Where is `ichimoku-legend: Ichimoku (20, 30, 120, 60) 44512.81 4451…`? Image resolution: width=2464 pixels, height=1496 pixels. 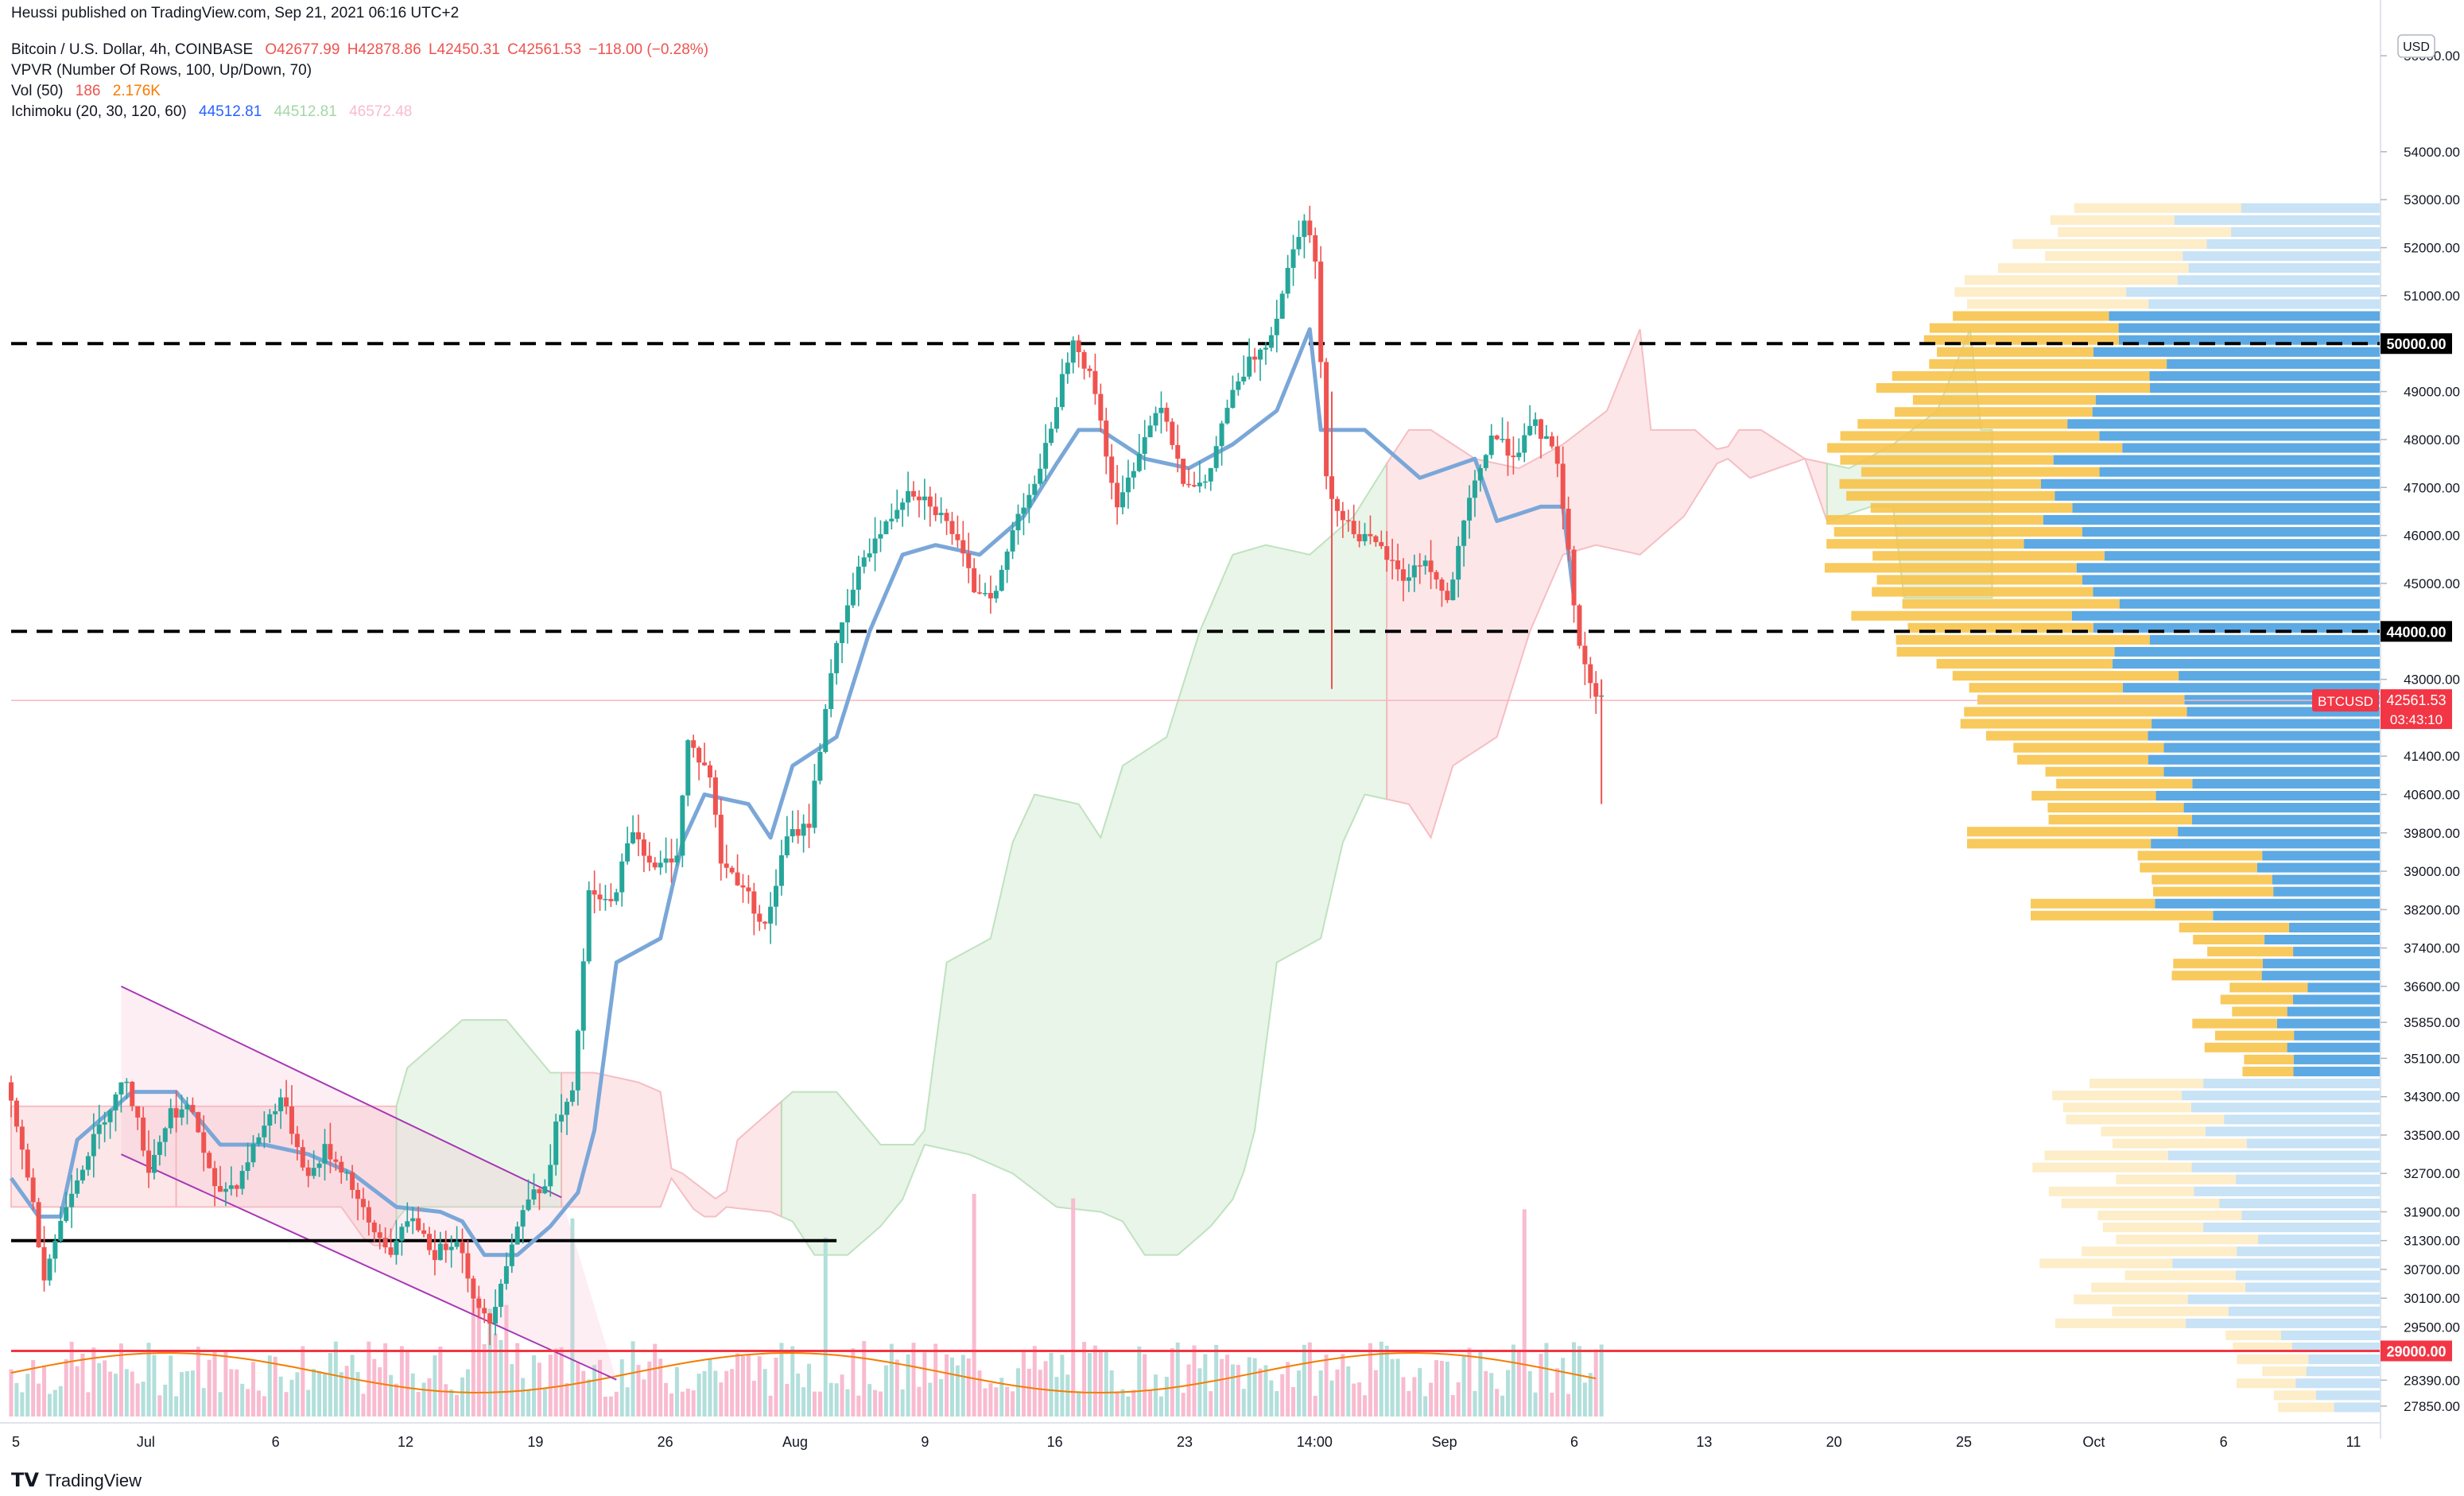
ichimoku-legend: Ichimoku (20, 30, 120, 60) 44512.81 4451… is located at coordinates (215, 112).